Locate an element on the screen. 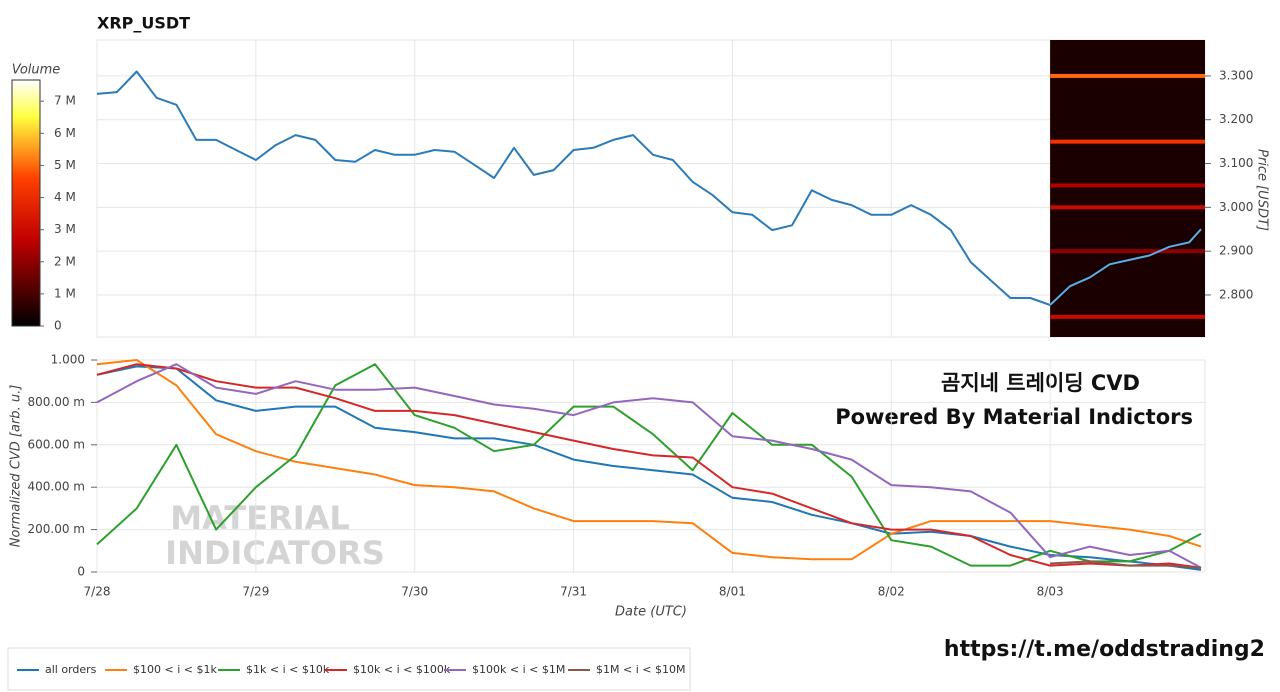 The height and width of the screenshot is (692, 1280). legend-label: $1M < i < $10M is located at coordinates (640, 669).